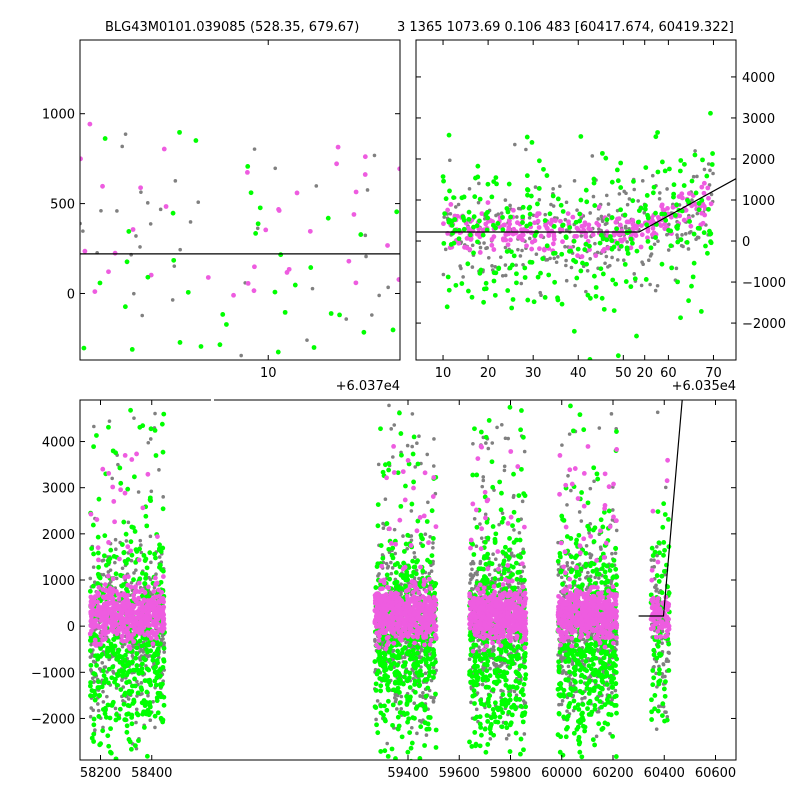 The image size is (800, 800). I want to click on x-tick-label: 70, so click(713, 373).